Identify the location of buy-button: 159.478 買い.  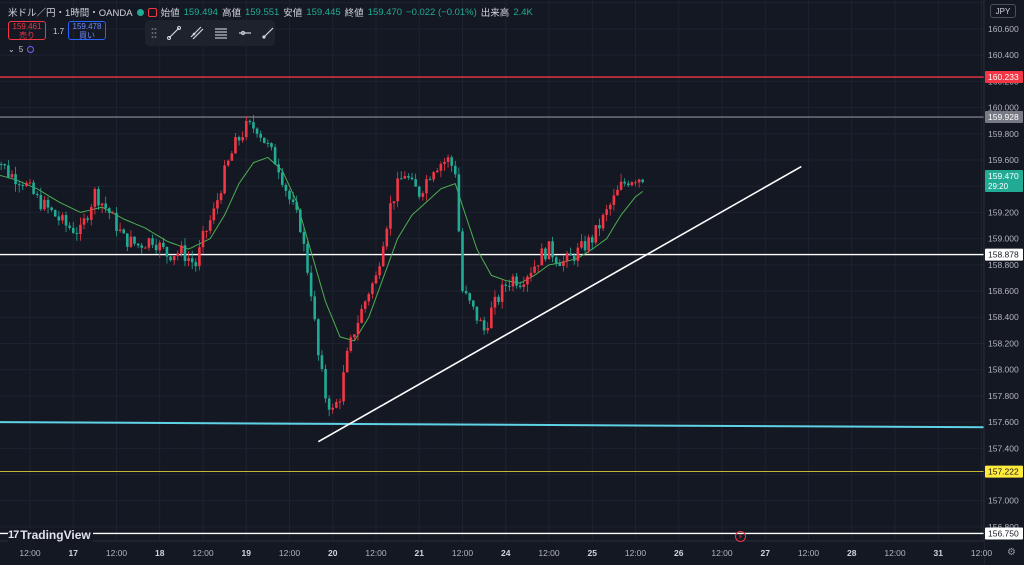
(87, 30).